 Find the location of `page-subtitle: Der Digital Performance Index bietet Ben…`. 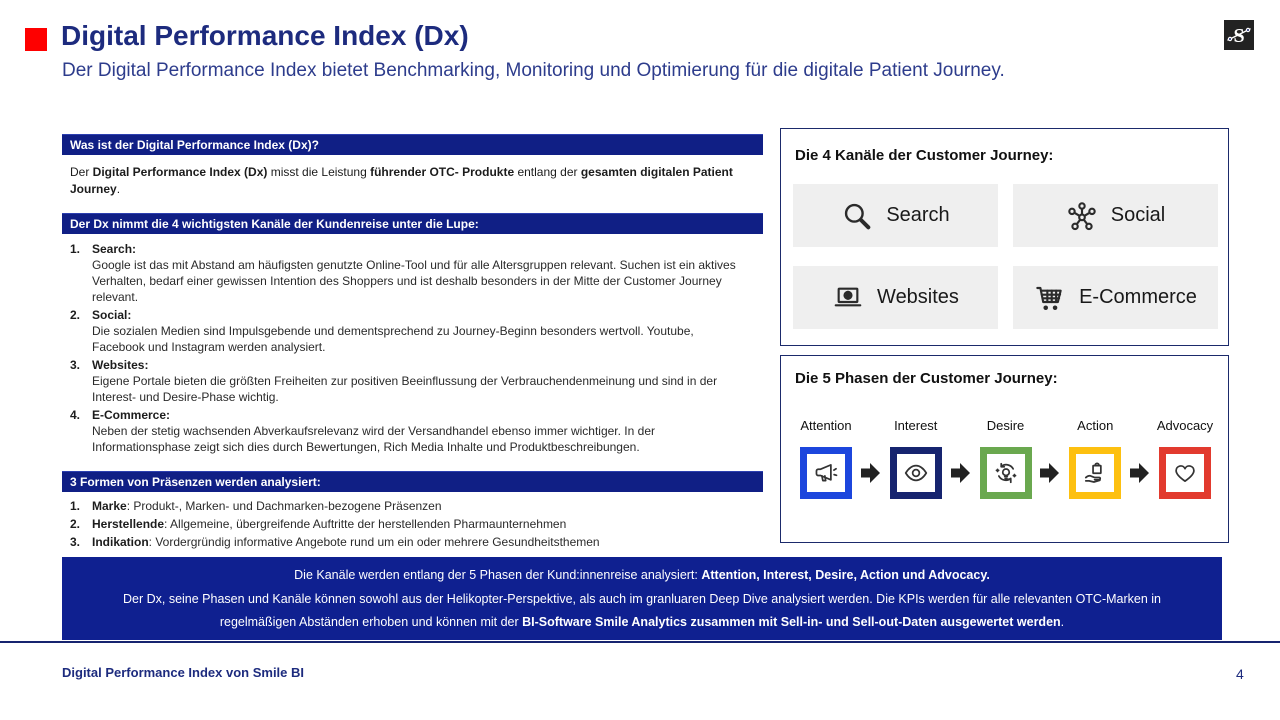

page-subtitle: Der Digital Performance Index bietet Ben… is located at coordinates (533, 70).